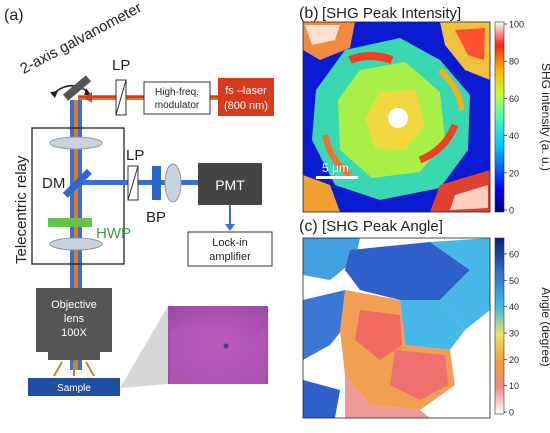  Describe the element at coordinates (309, 13) in the screenshot. I see `panel-b-label: (b)` at that location.